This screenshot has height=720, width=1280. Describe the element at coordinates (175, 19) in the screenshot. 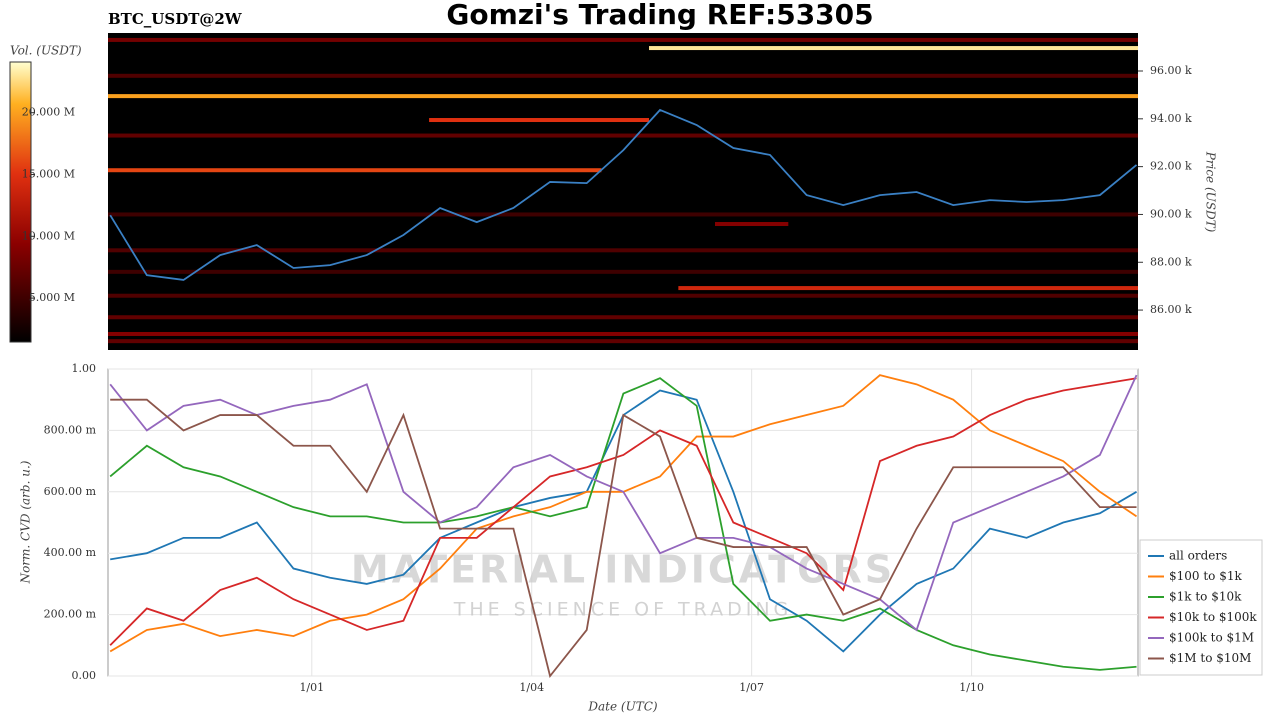

I see `chart-title: BTC_USDT@2W` at that location.